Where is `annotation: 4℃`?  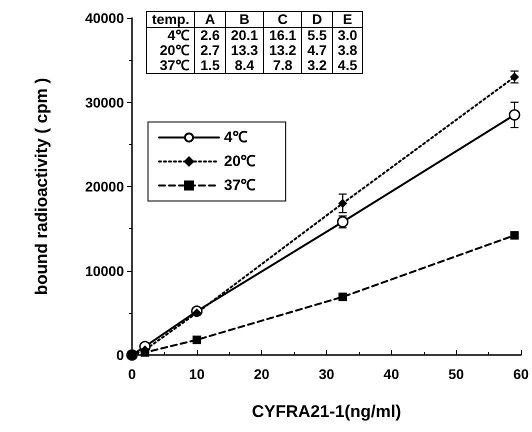 annotation: 4℃ is located at coordinates (178, 35).